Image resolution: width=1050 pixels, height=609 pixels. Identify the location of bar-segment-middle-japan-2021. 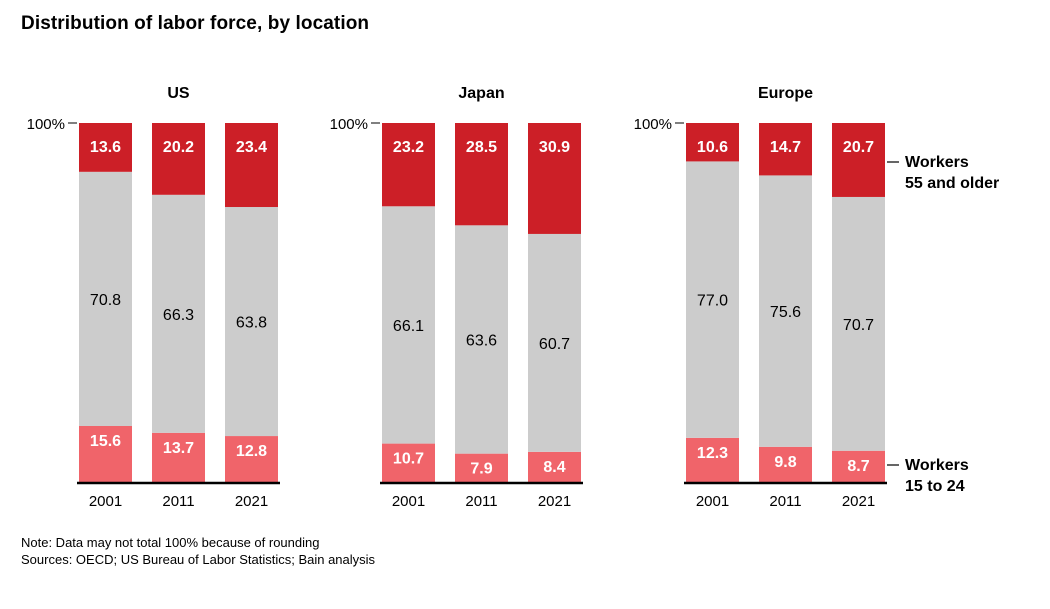
(554, 342).